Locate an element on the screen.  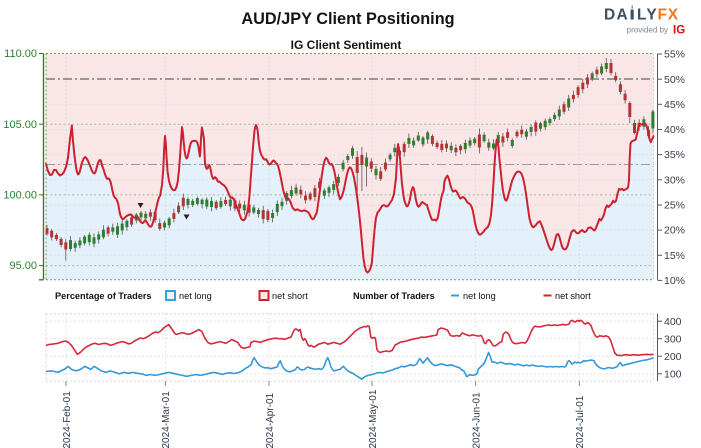
svg-text: 2024-Feb-01 is located at coordinates (67, 419).